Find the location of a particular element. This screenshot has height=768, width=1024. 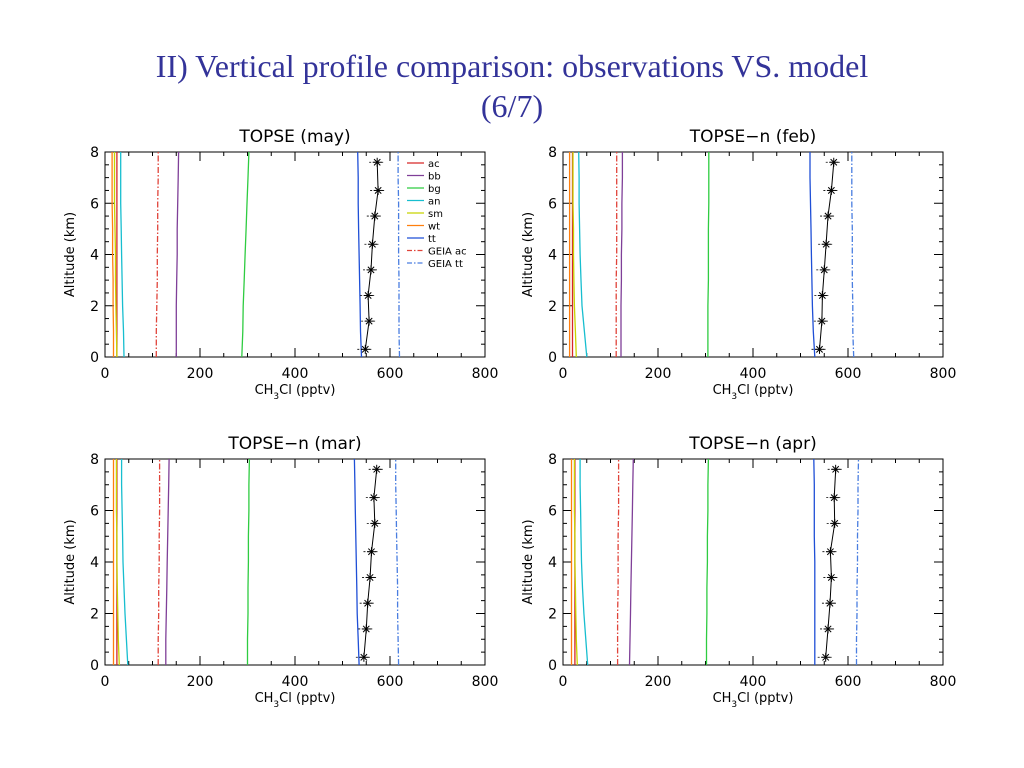

legend-label: tt is located at coordinates (432, 239).